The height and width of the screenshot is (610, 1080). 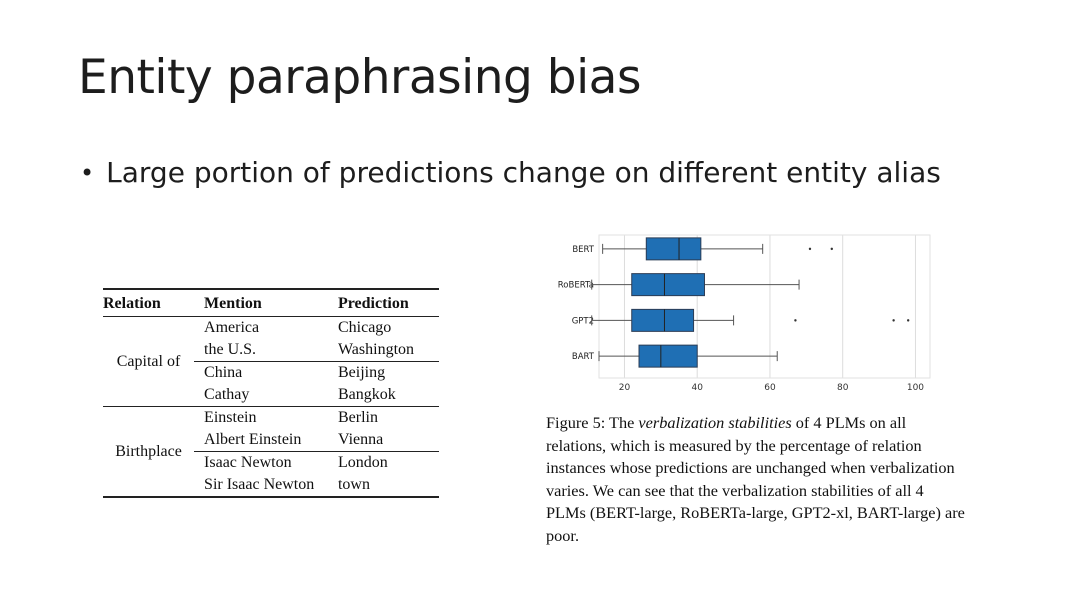 I want to click on mention-cell: Sir Isaac Newton, so click(x=266, y=486).